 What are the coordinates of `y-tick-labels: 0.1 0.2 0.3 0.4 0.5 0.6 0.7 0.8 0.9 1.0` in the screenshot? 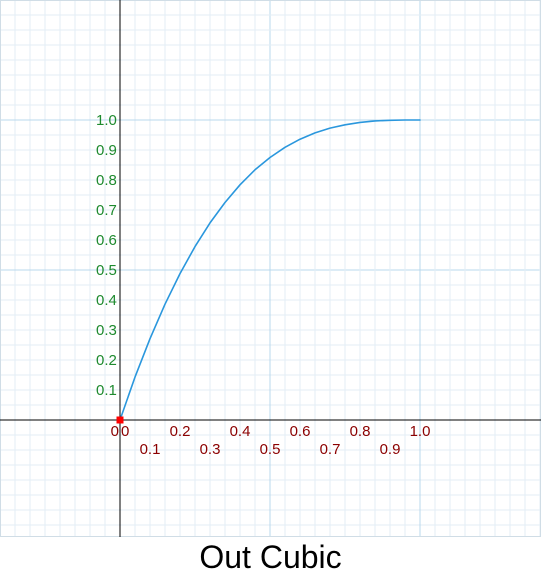 It's located at (106, 255).